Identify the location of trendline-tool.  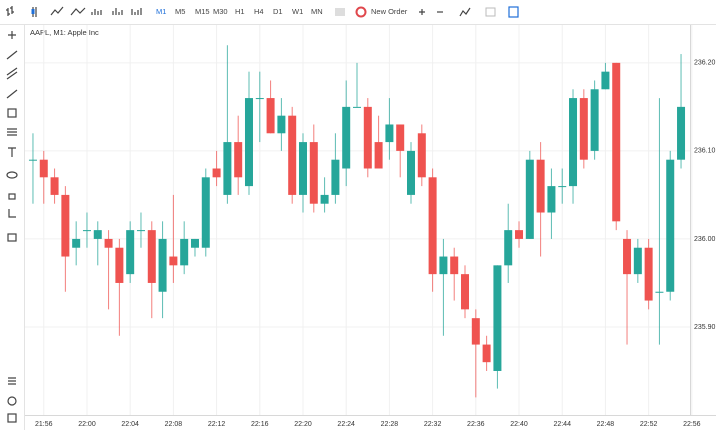
(12, 55).